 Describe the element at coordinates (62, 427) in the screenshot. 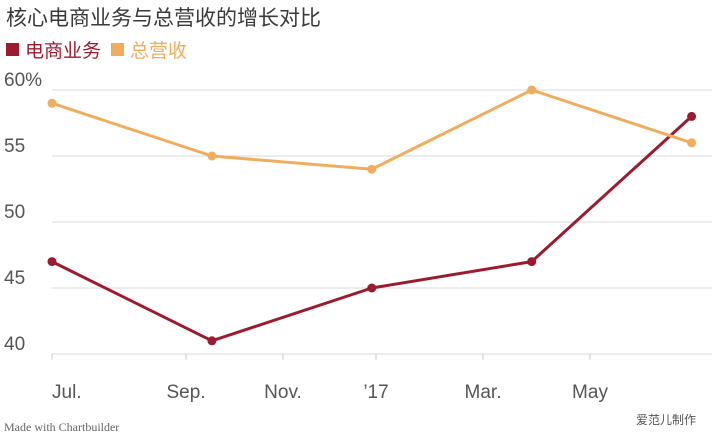

I see `chart-credit: Made with Chartbuilder` at that location.